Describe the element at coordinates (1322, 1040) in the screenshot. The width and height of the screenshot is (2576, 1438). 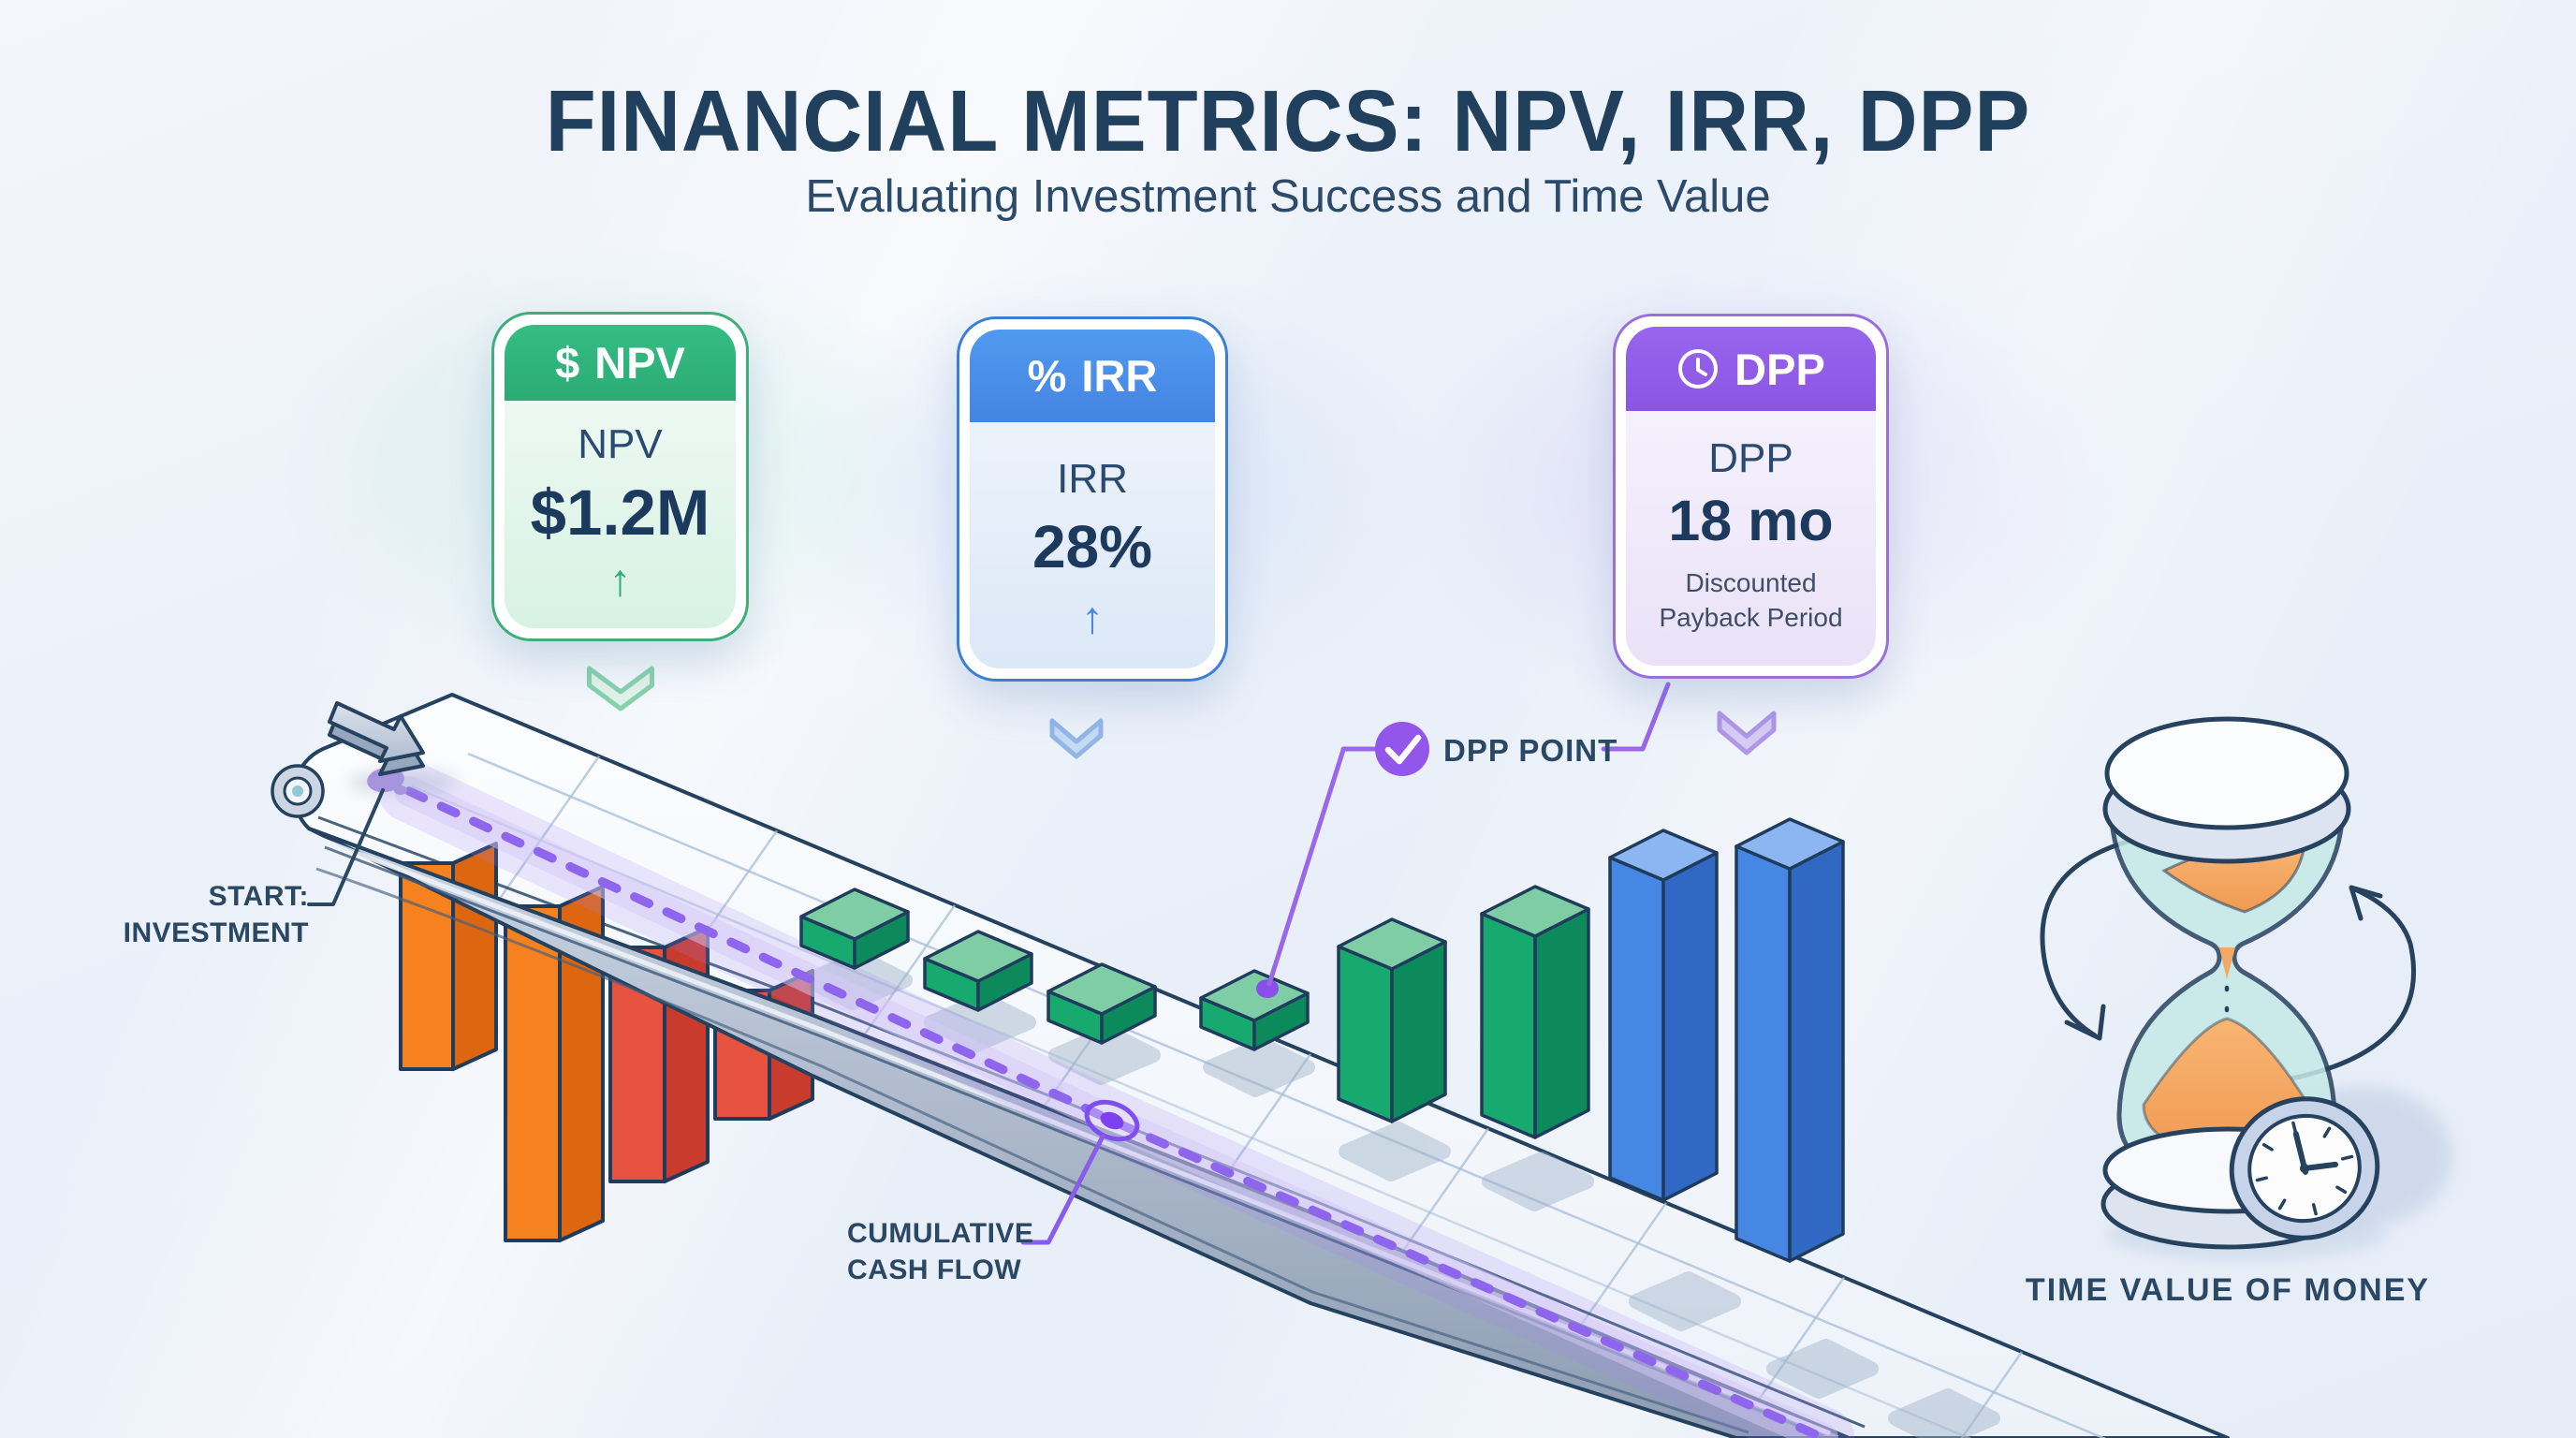
I see `positive-cashflow-bars` at that location.